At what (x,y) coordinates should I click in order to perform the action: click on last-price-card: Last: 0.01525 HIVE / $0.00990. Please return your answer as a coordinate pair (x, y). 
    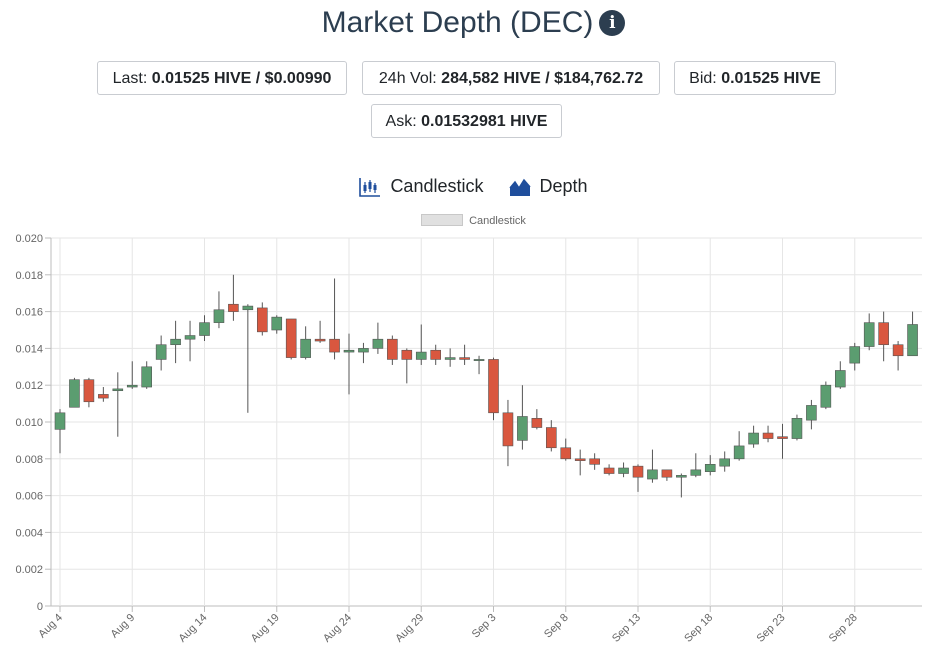
    Looking at the image, I should click on (222, 78).